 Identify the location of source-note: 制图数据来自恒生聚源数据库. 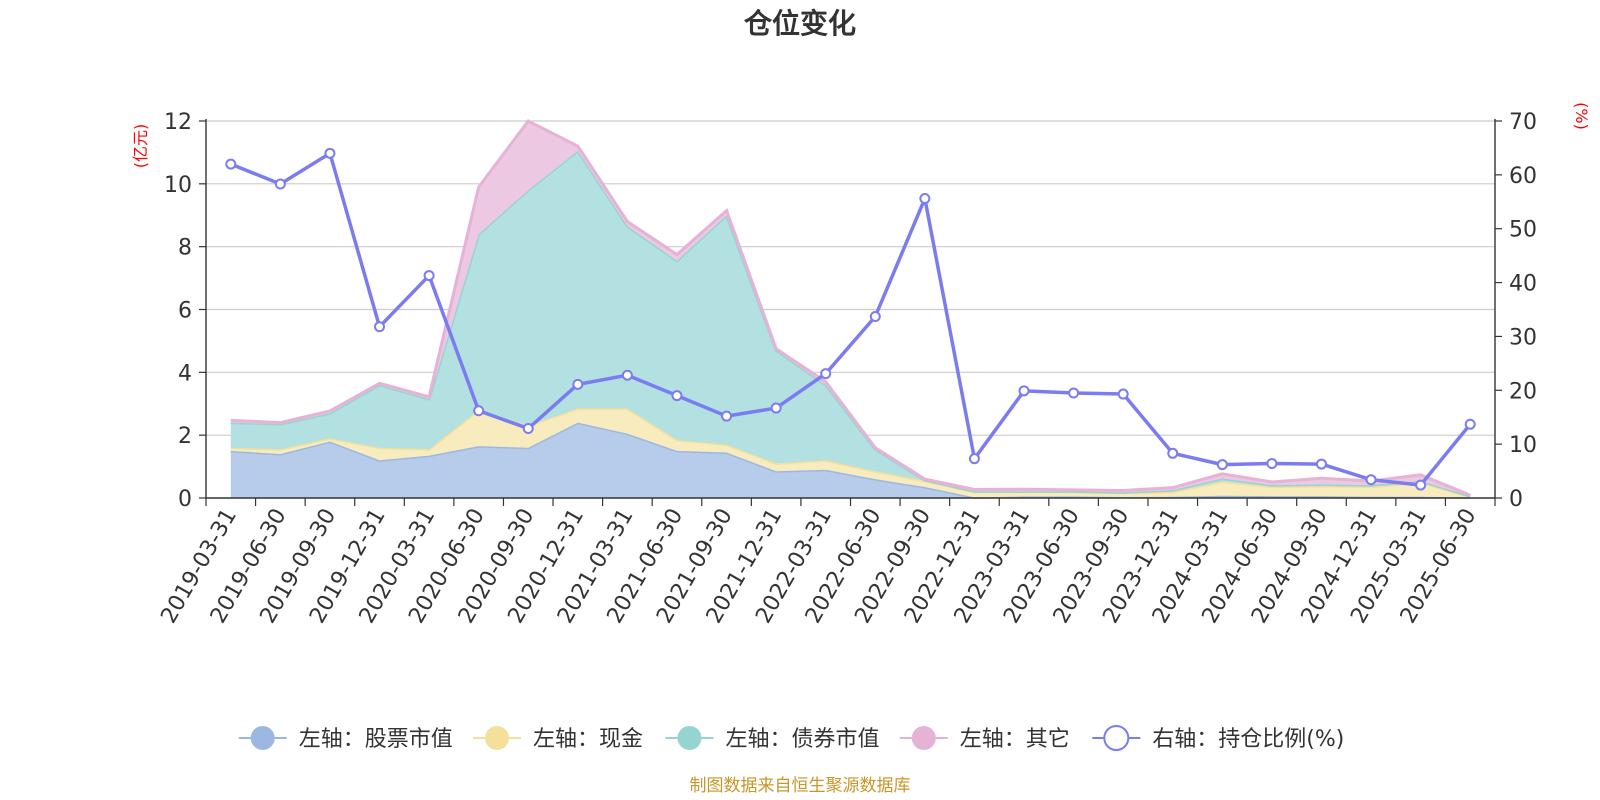
(800, 786).